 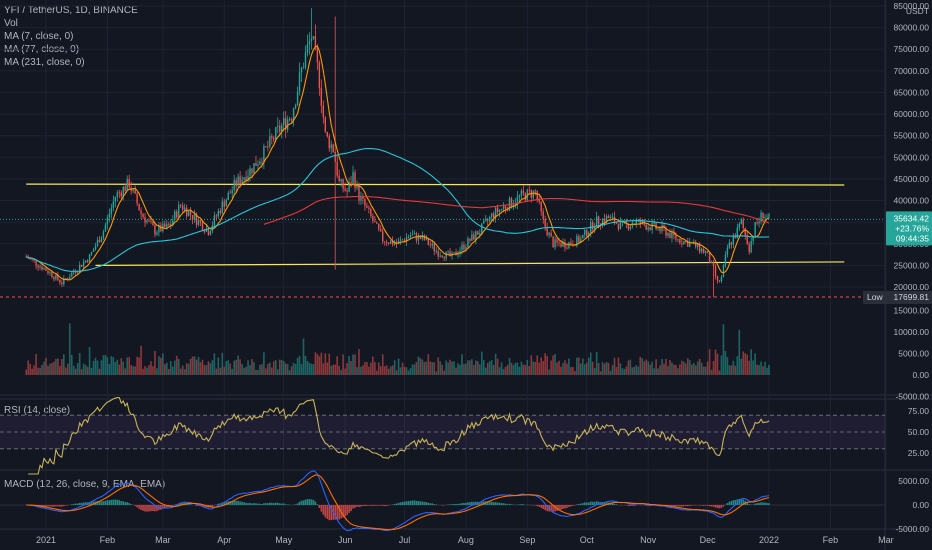 I want to click on macd-legend: MACD (12, 26, close, 9, EMA, EMA), so click(x=85, y=484).